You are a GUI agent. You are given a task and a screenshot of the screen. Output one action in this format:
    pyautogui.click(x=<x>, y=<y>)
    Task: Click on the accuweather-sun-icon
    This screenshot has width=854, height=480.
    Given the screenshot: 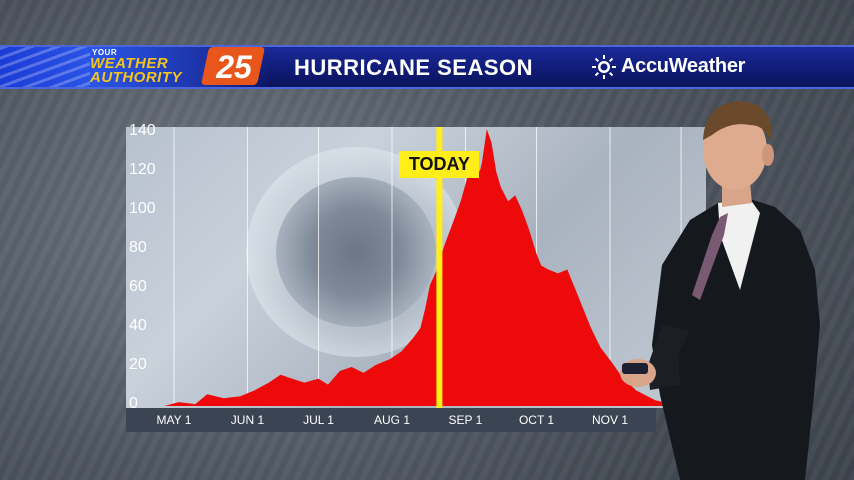 What is the action you would take?
    pyautogui.click(x=604, y=67)
    